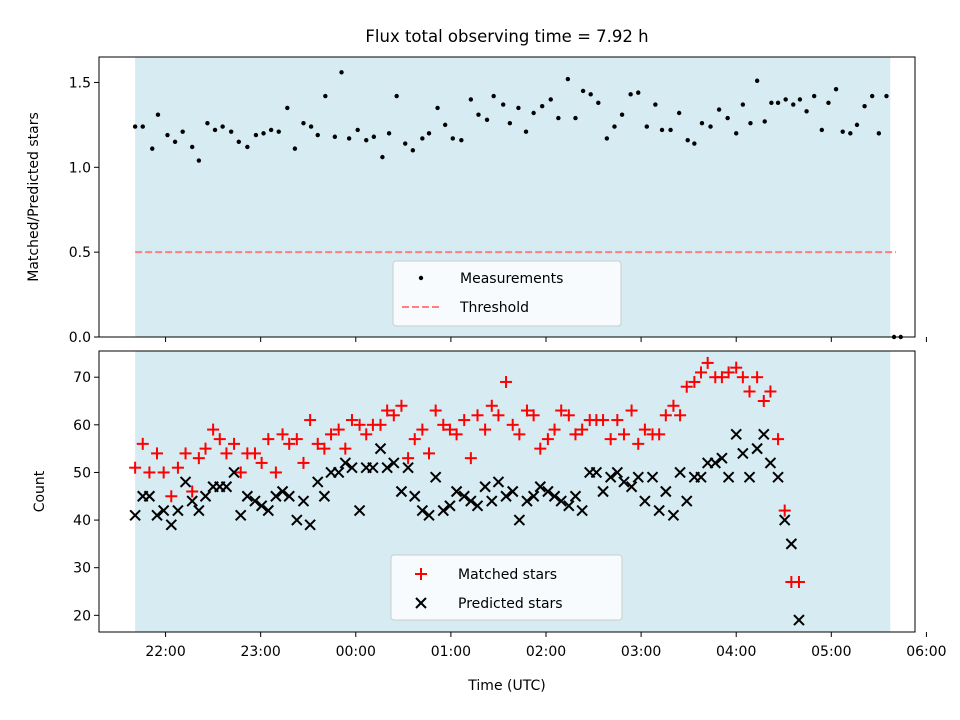 This screenshot has width=960, height=720. Describe the element at coordinates (451, 652) in the screenshot. I see `x-tick-label: 01:00` at that location.